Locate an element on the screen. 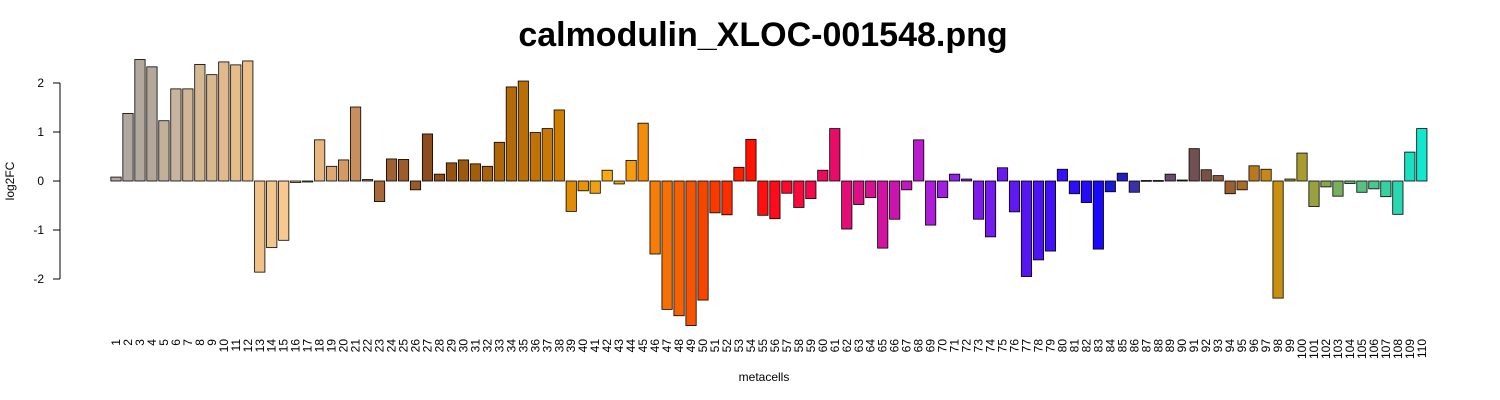 Image resolution: width=1500 pixels, height=400 pixels. x-tick-label: 53 is located at coordinates (739, 346).